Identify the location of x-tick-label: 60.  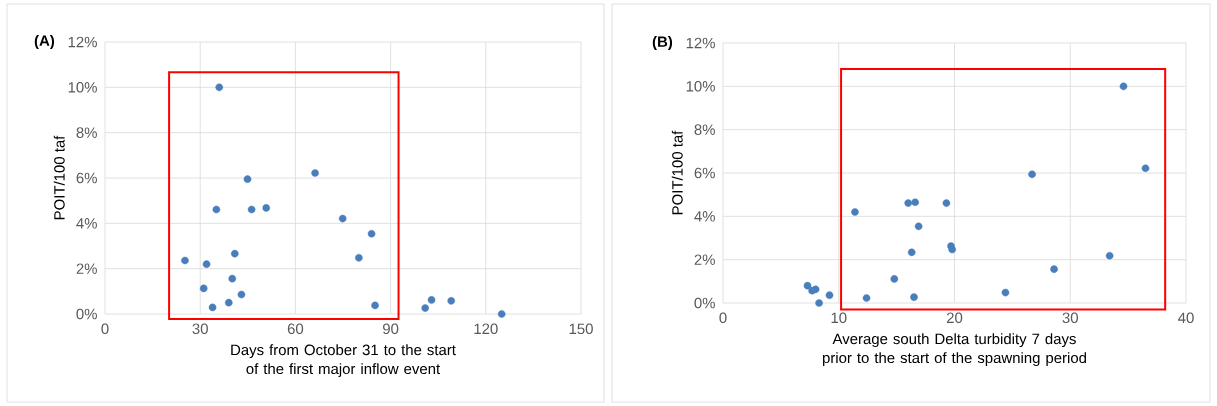
(295, 329).